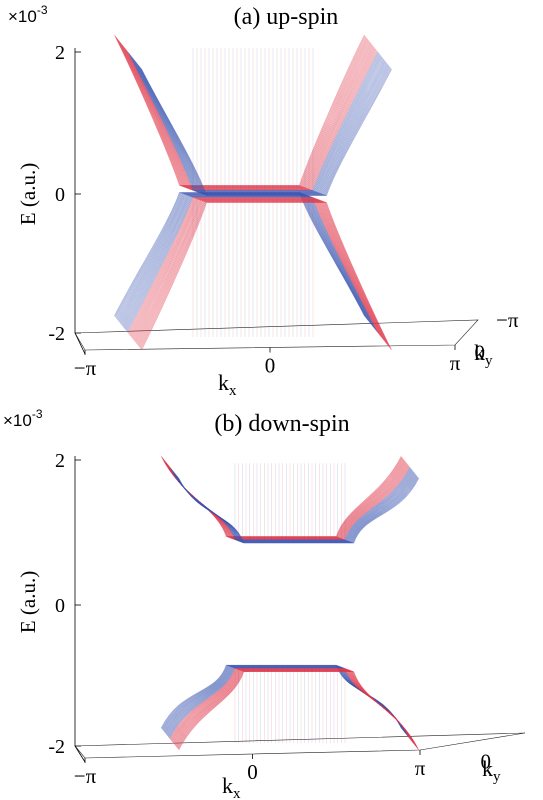  What do you see at coordinates (231, 786) in the screenshot?
I see `panel-b-xlabel: kx` at bounding box center [231, 786].